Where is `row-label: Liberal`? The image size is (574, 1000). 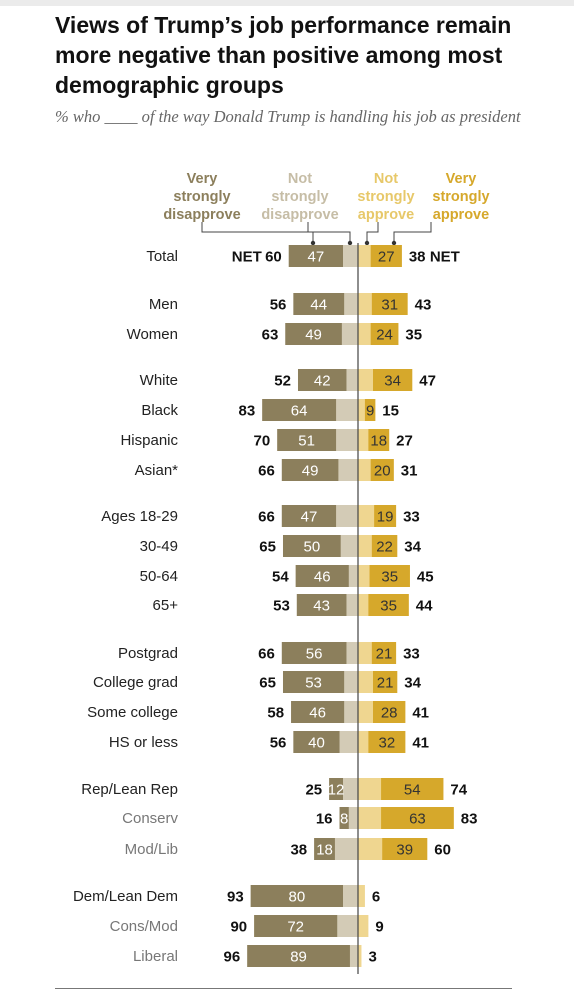
row-label: Liberal is located at coordinates (155, 956).